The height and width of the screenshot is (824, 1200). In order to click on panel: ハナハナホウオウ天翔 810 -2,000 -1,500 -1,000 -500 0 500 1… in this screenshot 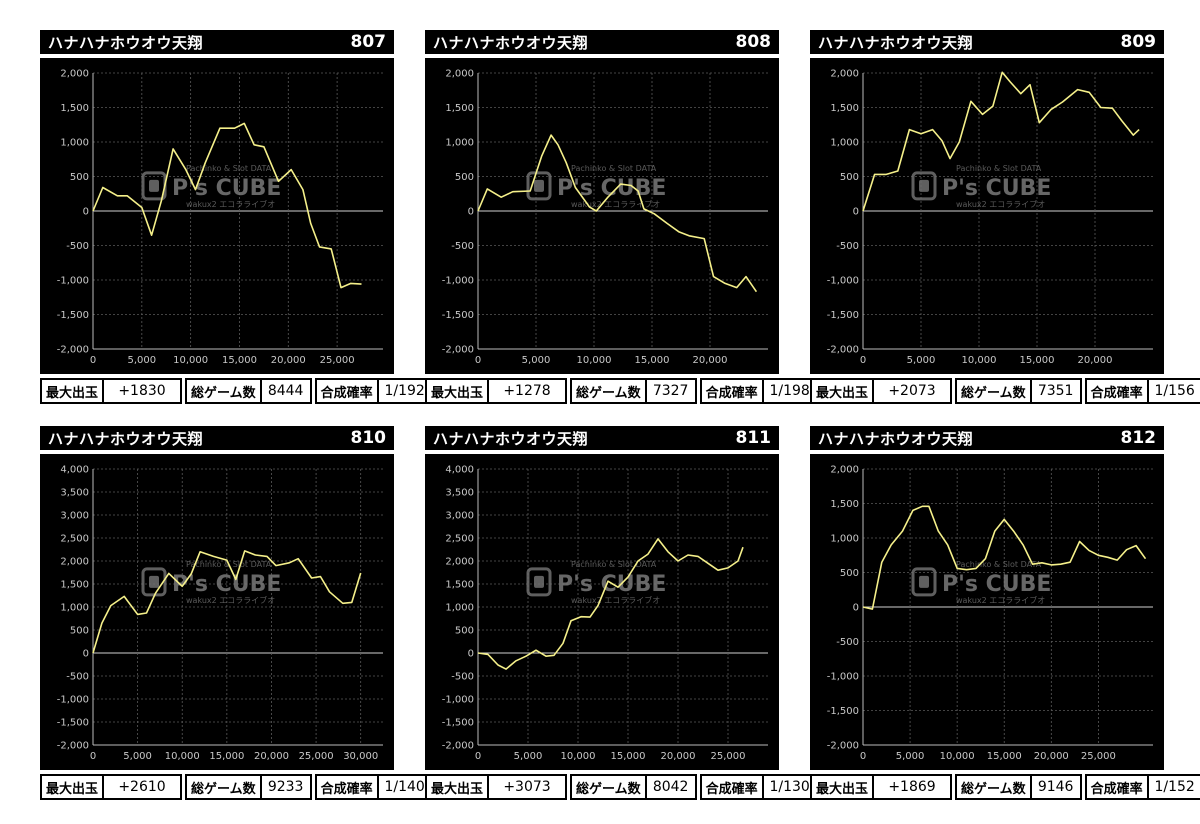, I will do `click(236, 613)`.